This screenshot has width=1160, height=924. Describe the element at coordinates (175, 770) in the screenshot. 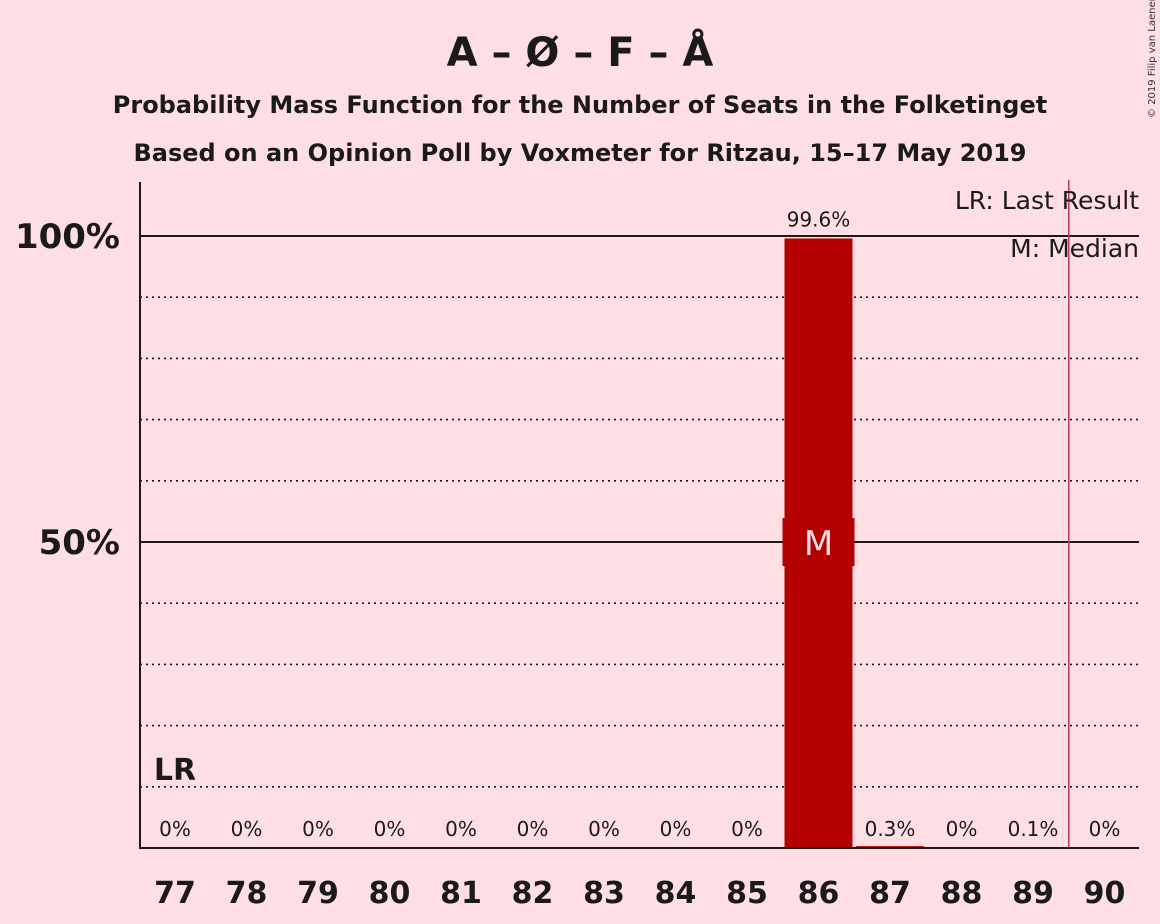

I see `last-result-marker: LR` at that location.